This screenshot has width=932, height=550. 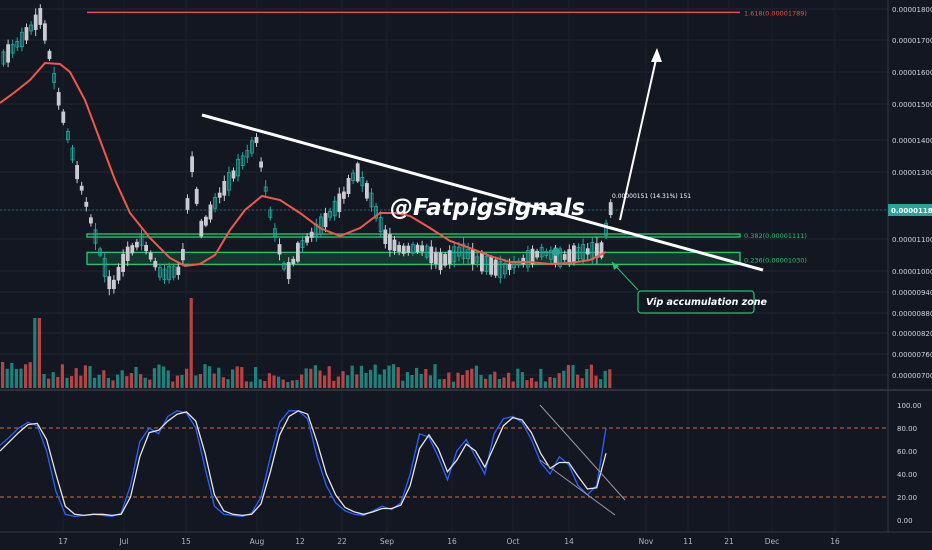 I want to click on price-tick-label: 0.00001700, so click(x=912, y=41).